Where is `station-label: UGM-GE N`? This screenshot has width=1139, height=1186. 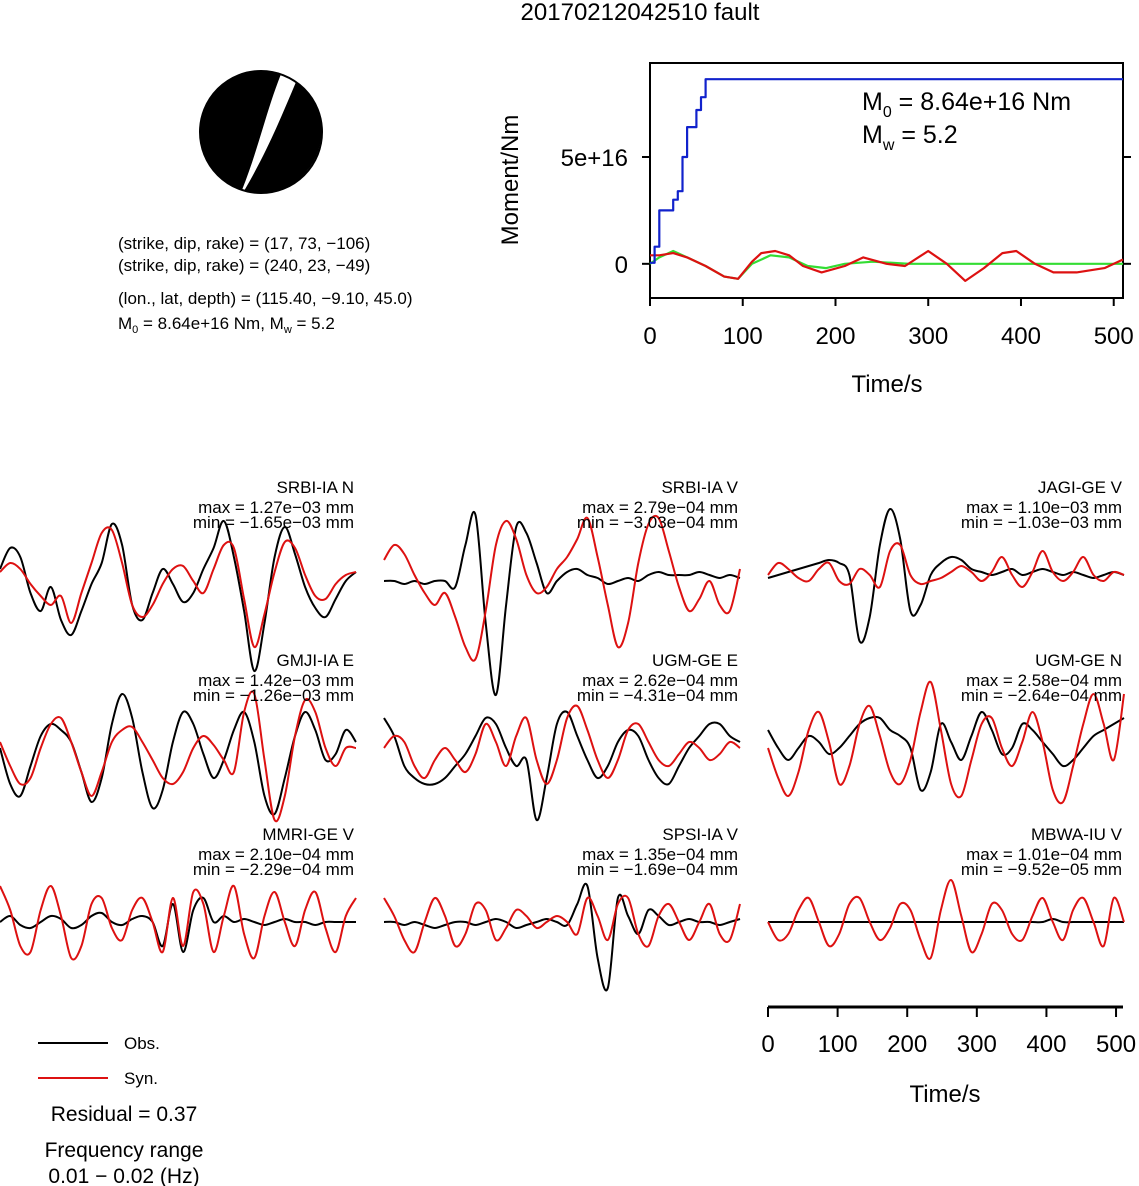
station-label: UGM-GE N is located at coordinates (1078, 660).